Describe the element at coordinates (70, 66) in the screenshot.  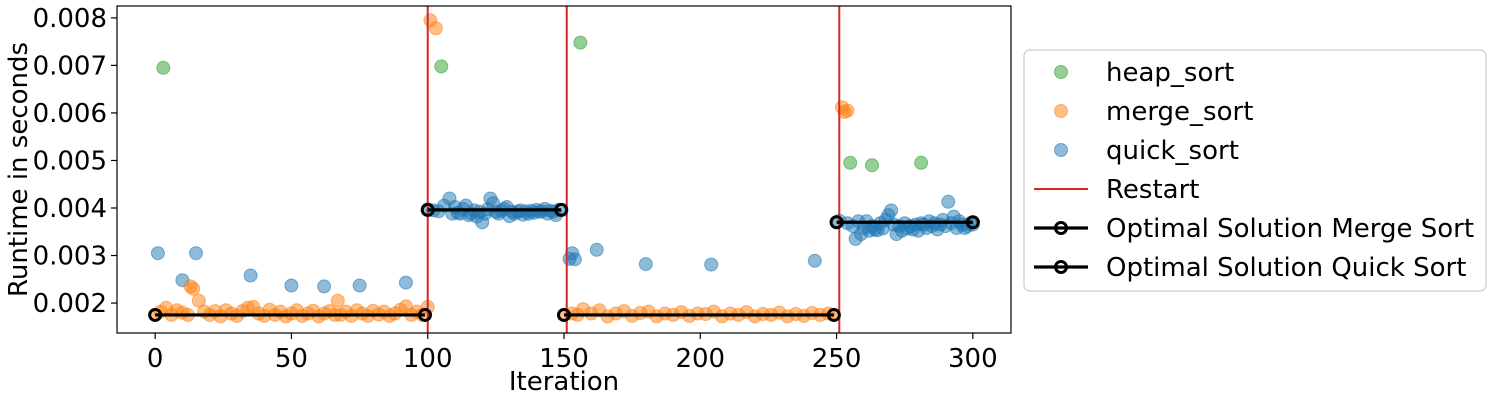
I see `y-tick-label: 0.007` at that location.